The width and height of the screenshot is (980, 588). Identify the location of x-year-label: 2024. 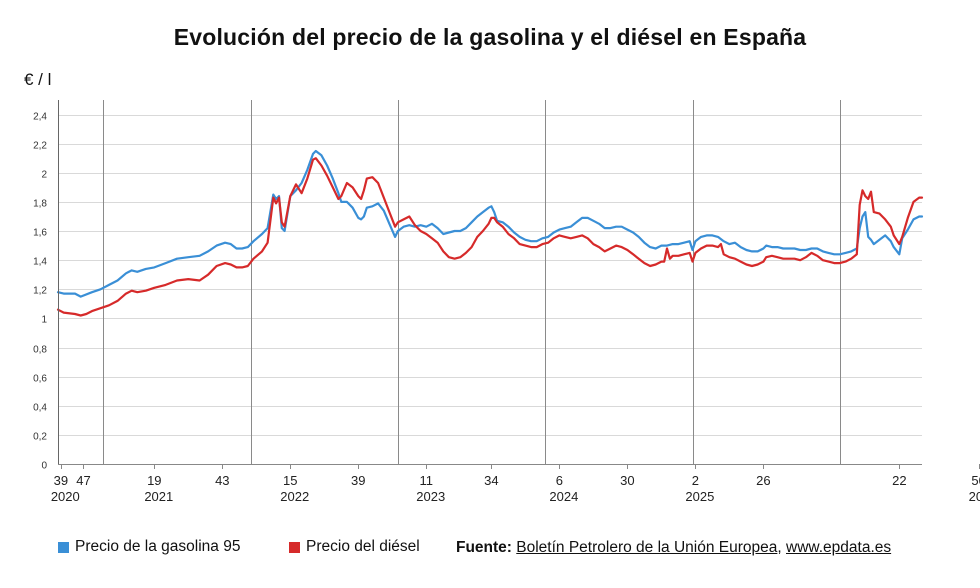
(563, 496).